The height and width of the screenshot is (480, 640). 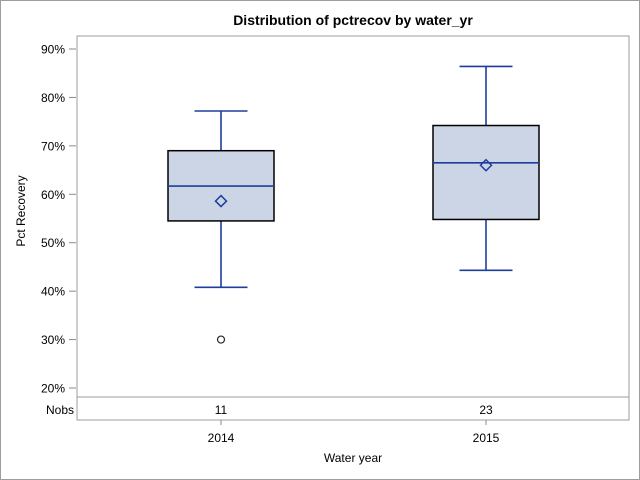 I want to click on nobs-row-label: Nobs, so click(x=59, y=410).